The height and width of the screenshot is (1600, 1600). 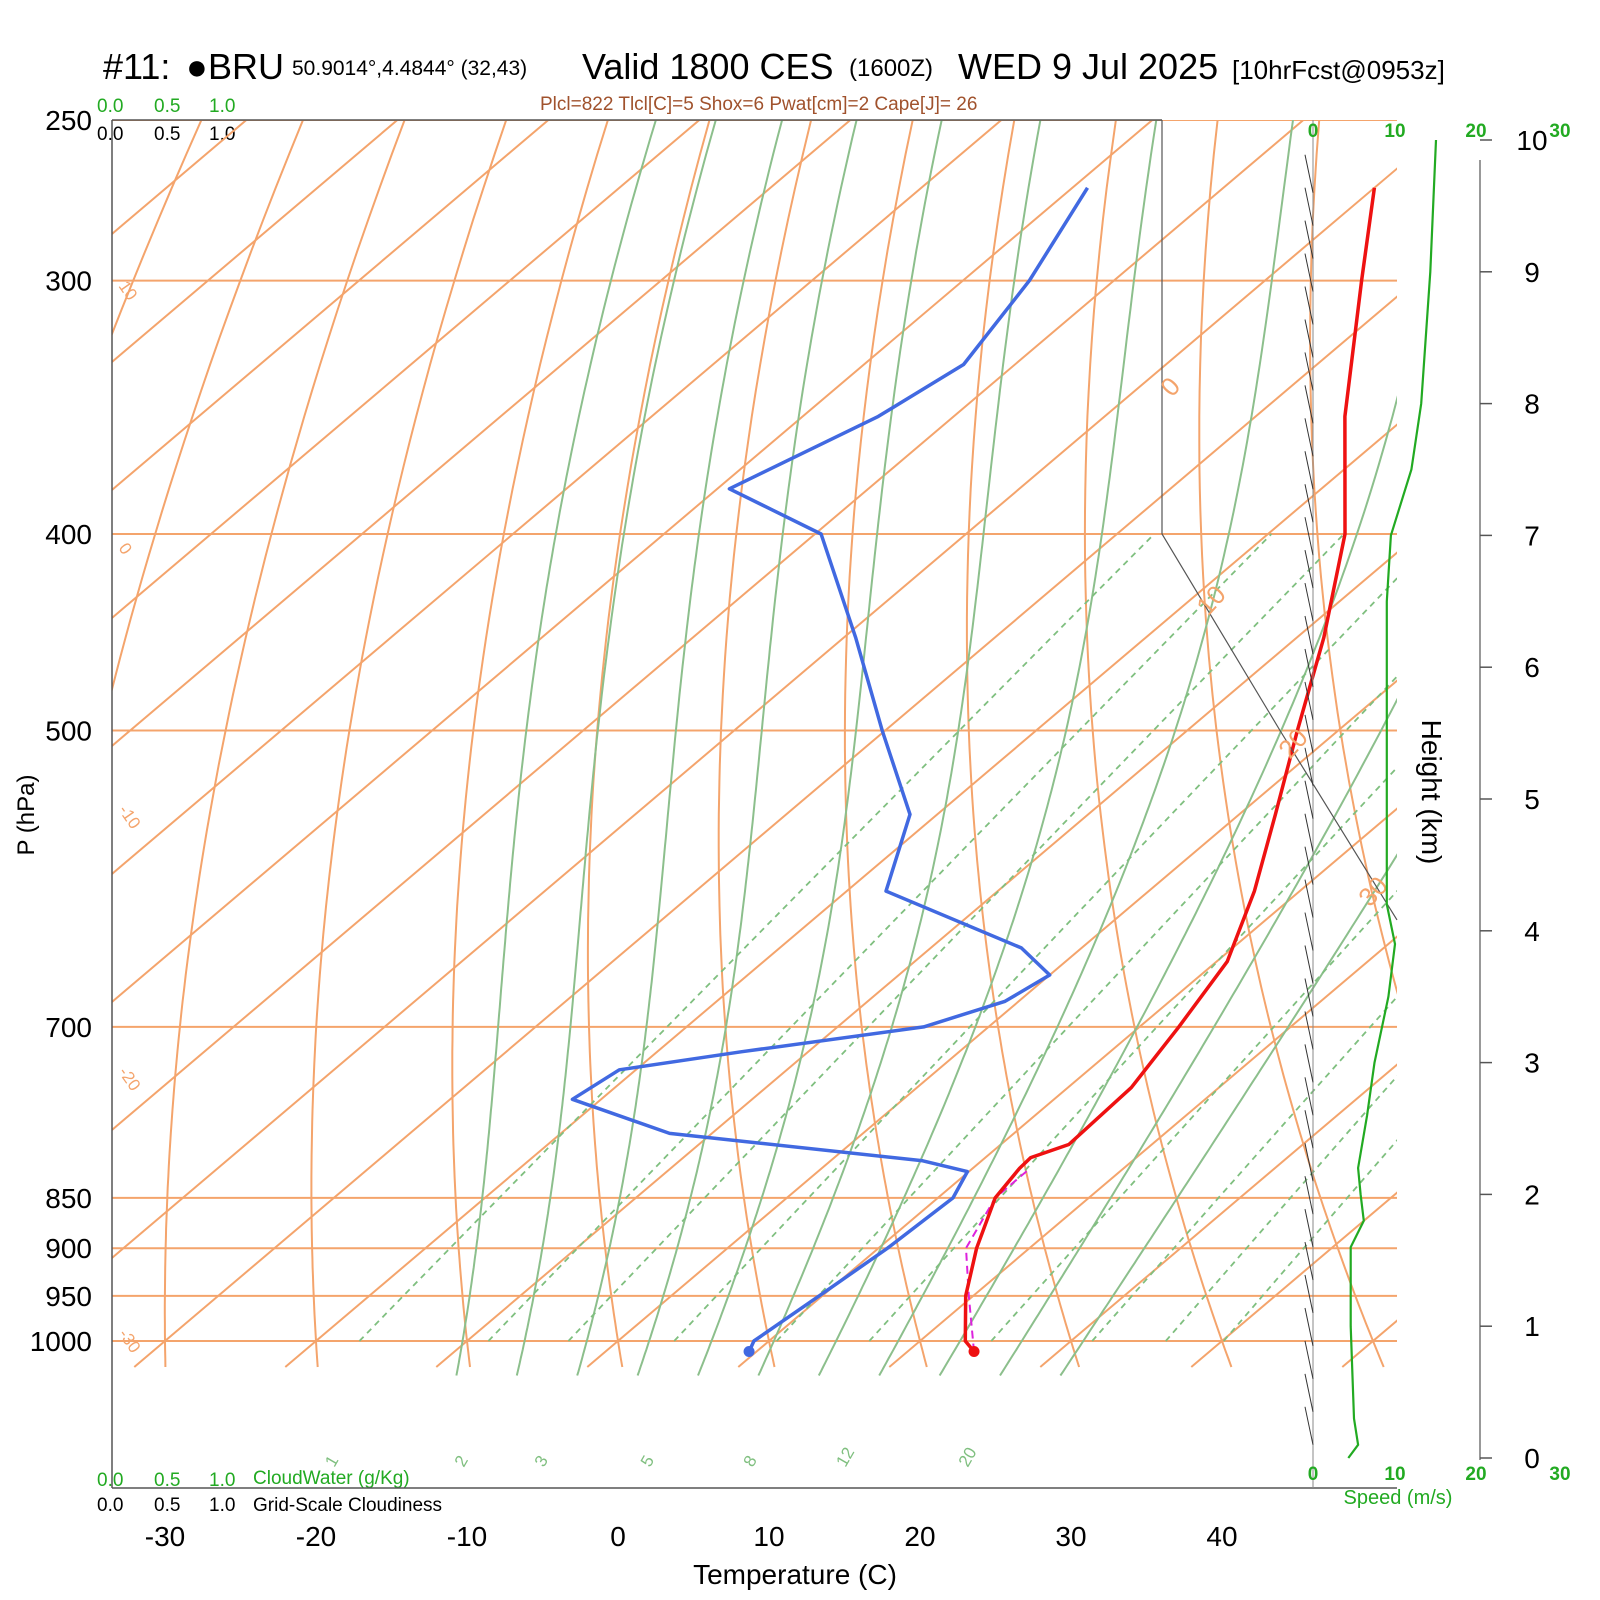 I want to click on height-tick: 10, so click(x=1531, y=140).